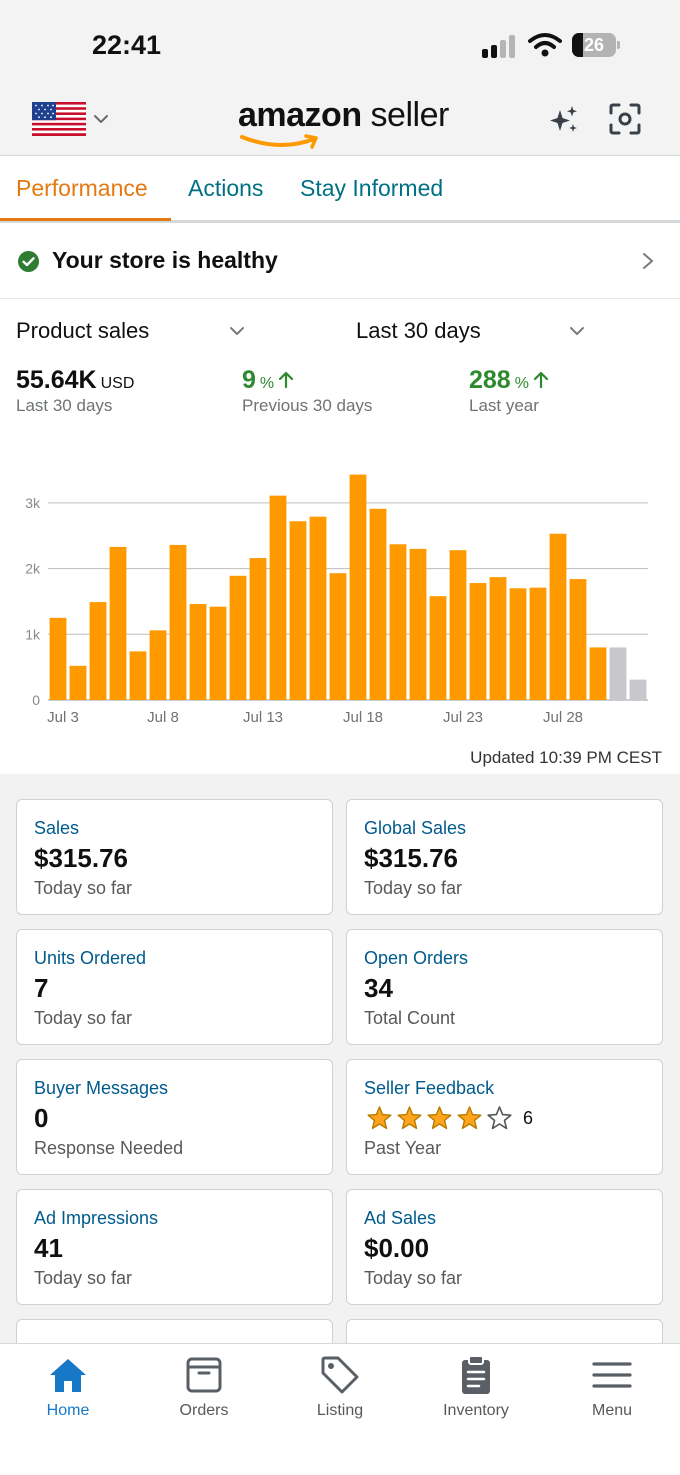 The height and width of the screenshot is (1475, 680). Describe the element at coordinates (410, 1018) in the screenshot. I see `card-subtitle: Total Count` at that location.